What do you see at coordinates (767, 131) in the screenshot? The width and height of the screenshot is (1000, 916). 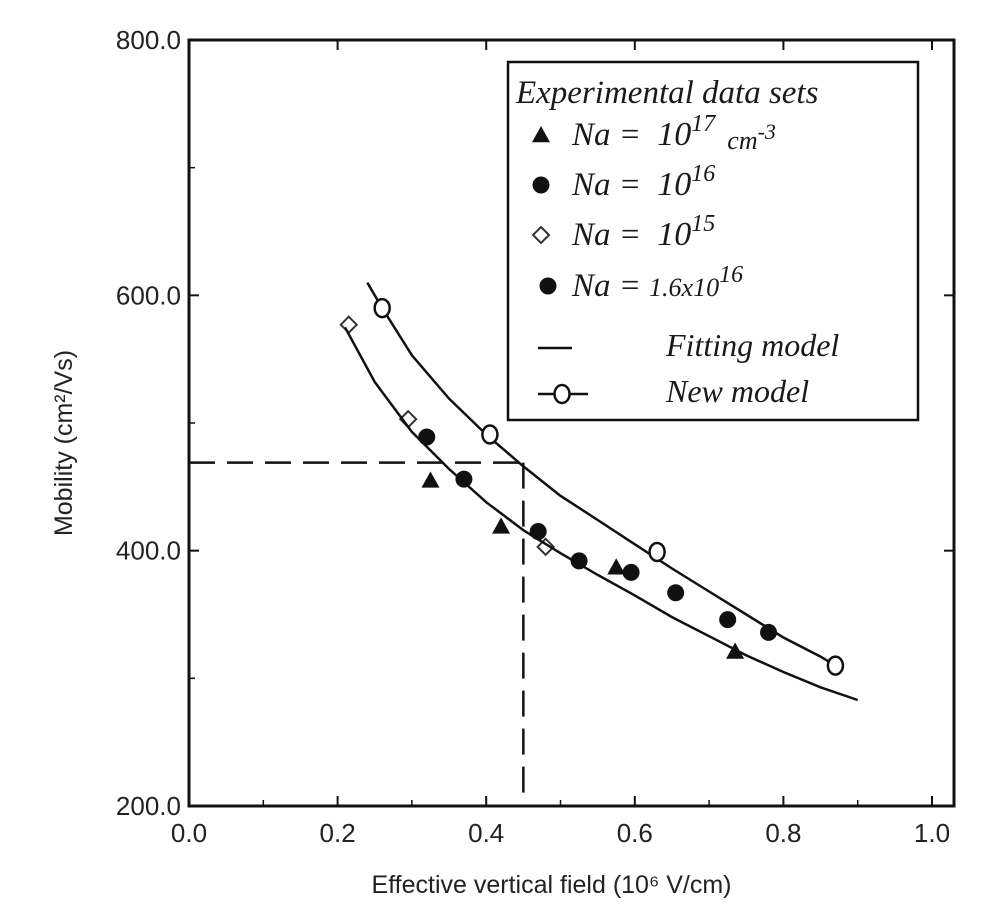 I see `legend-label-unit-exponent: -3` at bounding box center [767, 131].